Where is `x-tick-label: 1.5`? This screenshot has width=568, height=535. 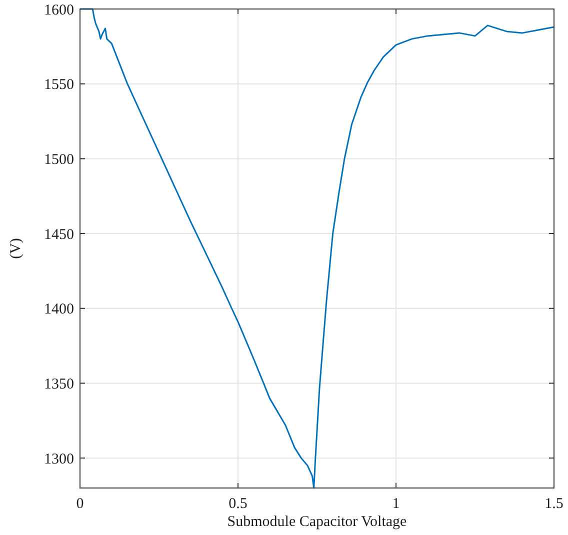
x-tick-label: 1.5 is located at coordinates (554, 504).